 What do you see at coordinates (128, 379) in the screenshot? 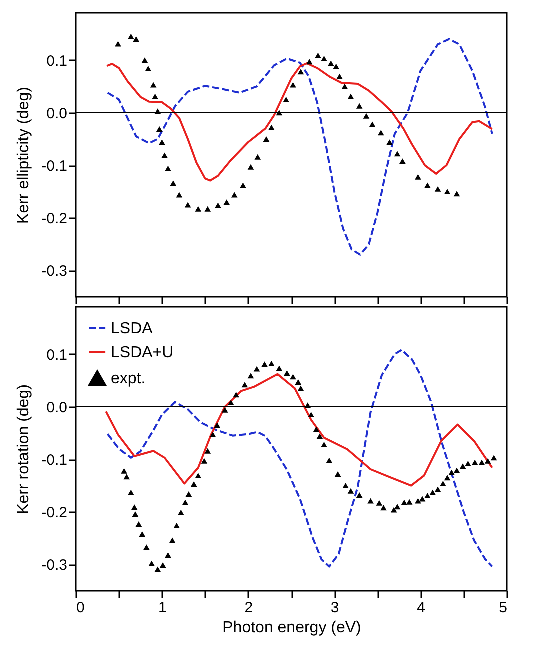
I see `legend-label: expt.` at bounding box center [128, 379].